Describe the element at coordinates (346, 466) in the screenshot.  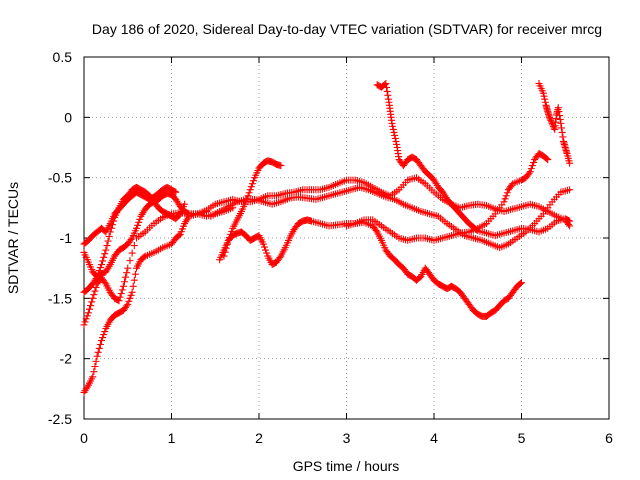
I see `x-axis-label: GPS time / hours` at that location.